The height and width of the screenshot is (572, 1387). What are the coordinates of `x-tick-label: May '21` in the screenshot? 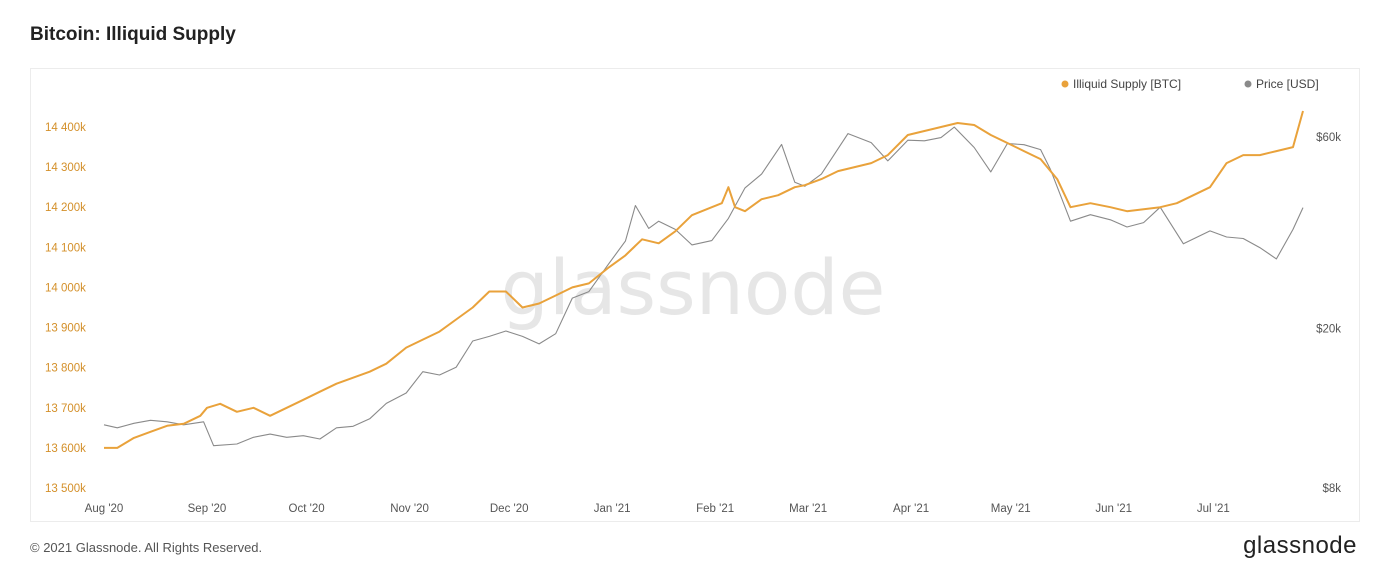 It's located at (1011, 509).